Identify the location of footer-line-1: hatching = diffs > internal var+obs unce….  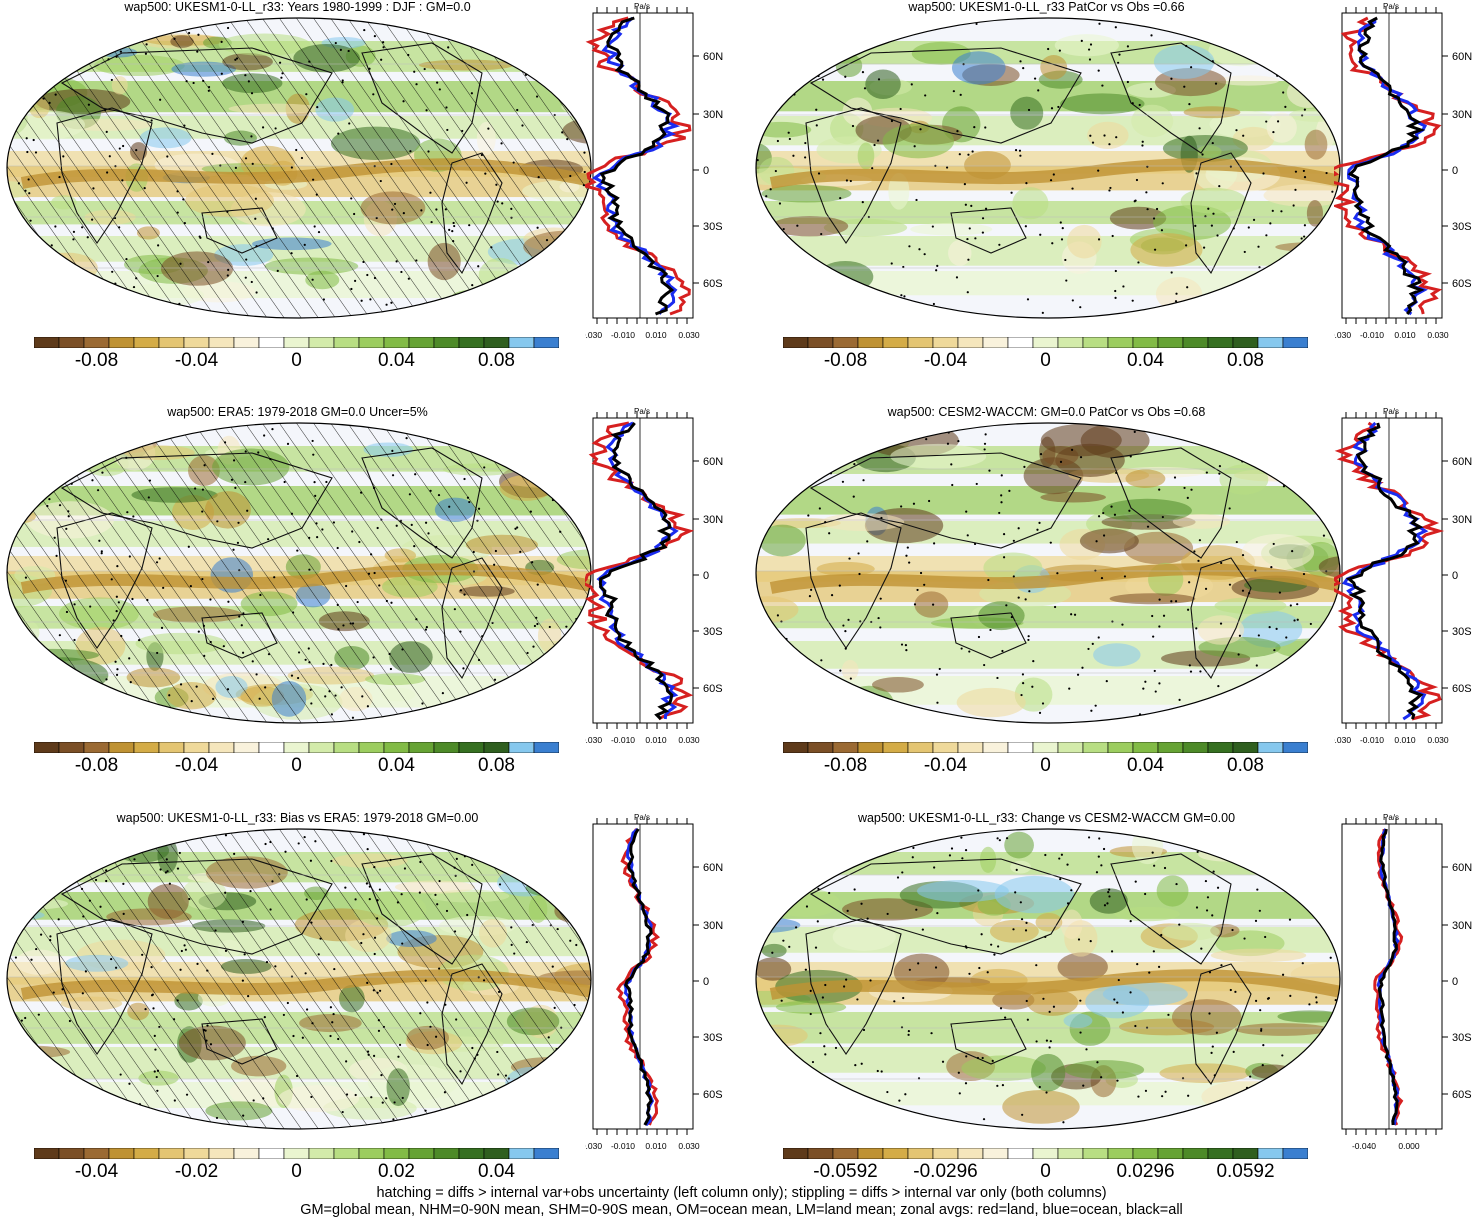
(741, 1193).